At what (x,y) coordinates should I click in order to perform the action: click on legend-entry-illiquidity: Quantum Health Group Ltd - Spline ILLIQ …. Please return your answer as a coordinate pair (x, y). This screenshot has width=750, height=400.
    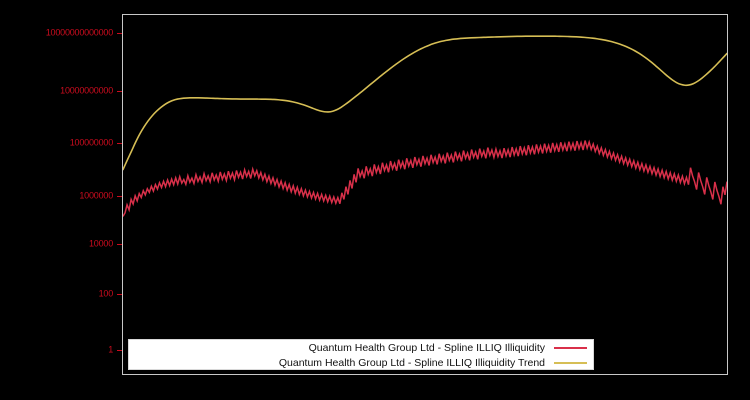
    Looking at the image, I should click on (361, 348).